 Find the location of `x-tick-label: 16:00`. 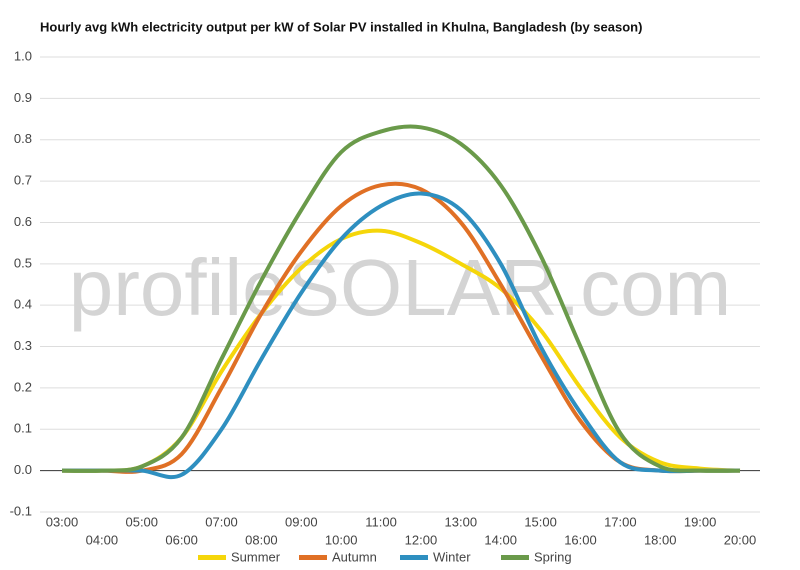

x-tick-label: 16:00 is located at coordinates (580, 539).